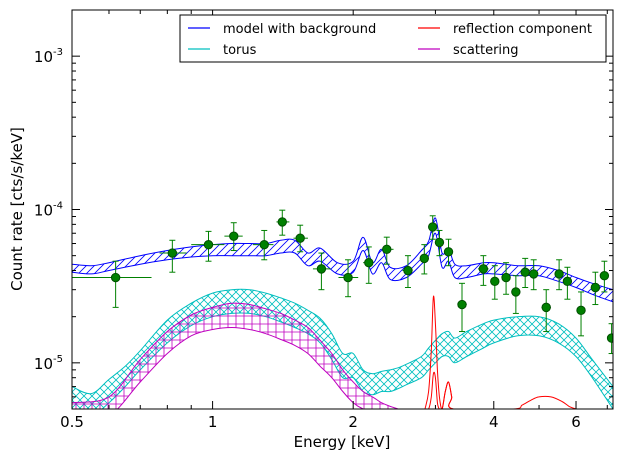  Describe the element at coordinates (72, 422) in the screenshot. I see `x-tick-label: 0.5` at that location.